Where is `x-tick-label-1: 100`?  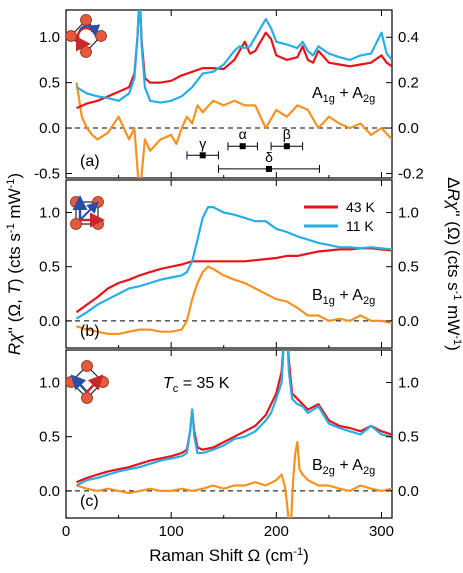
x-tick-label-1: 100 is located at coordinates (171, 531).